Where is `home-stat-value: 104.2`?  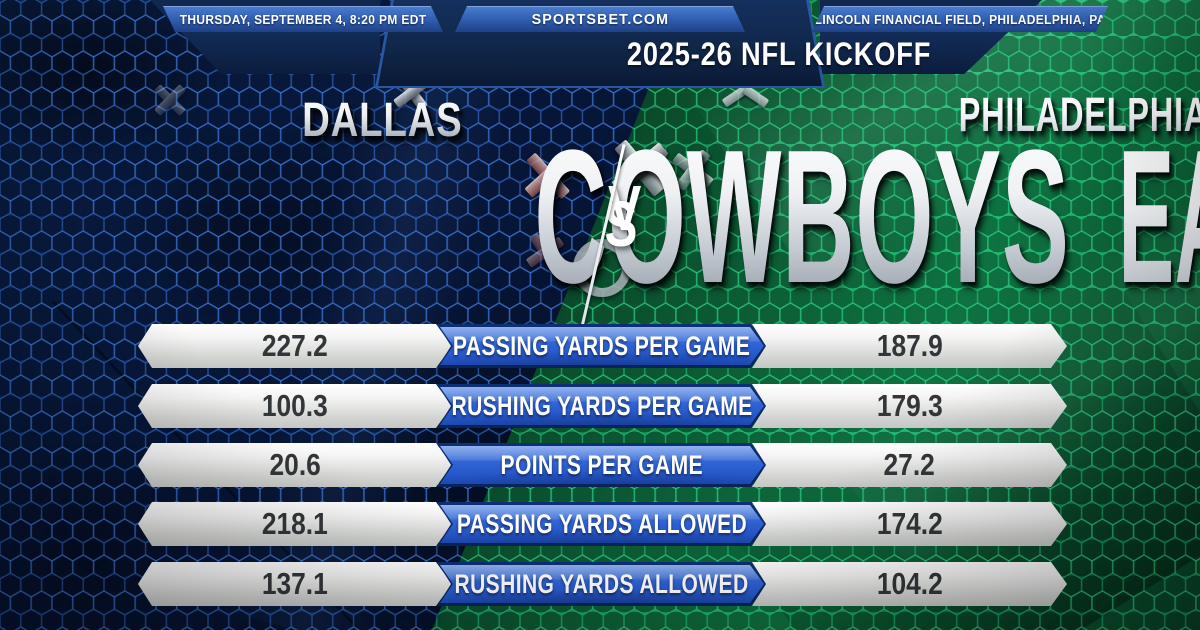
home-stat-value: 104.2 is located at coordinates (909, 583).